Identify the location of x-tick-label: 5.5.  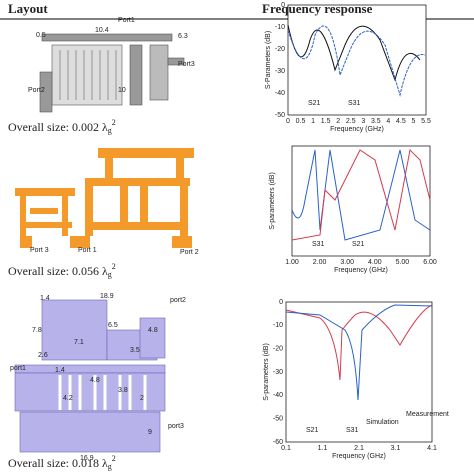
(426, 121).